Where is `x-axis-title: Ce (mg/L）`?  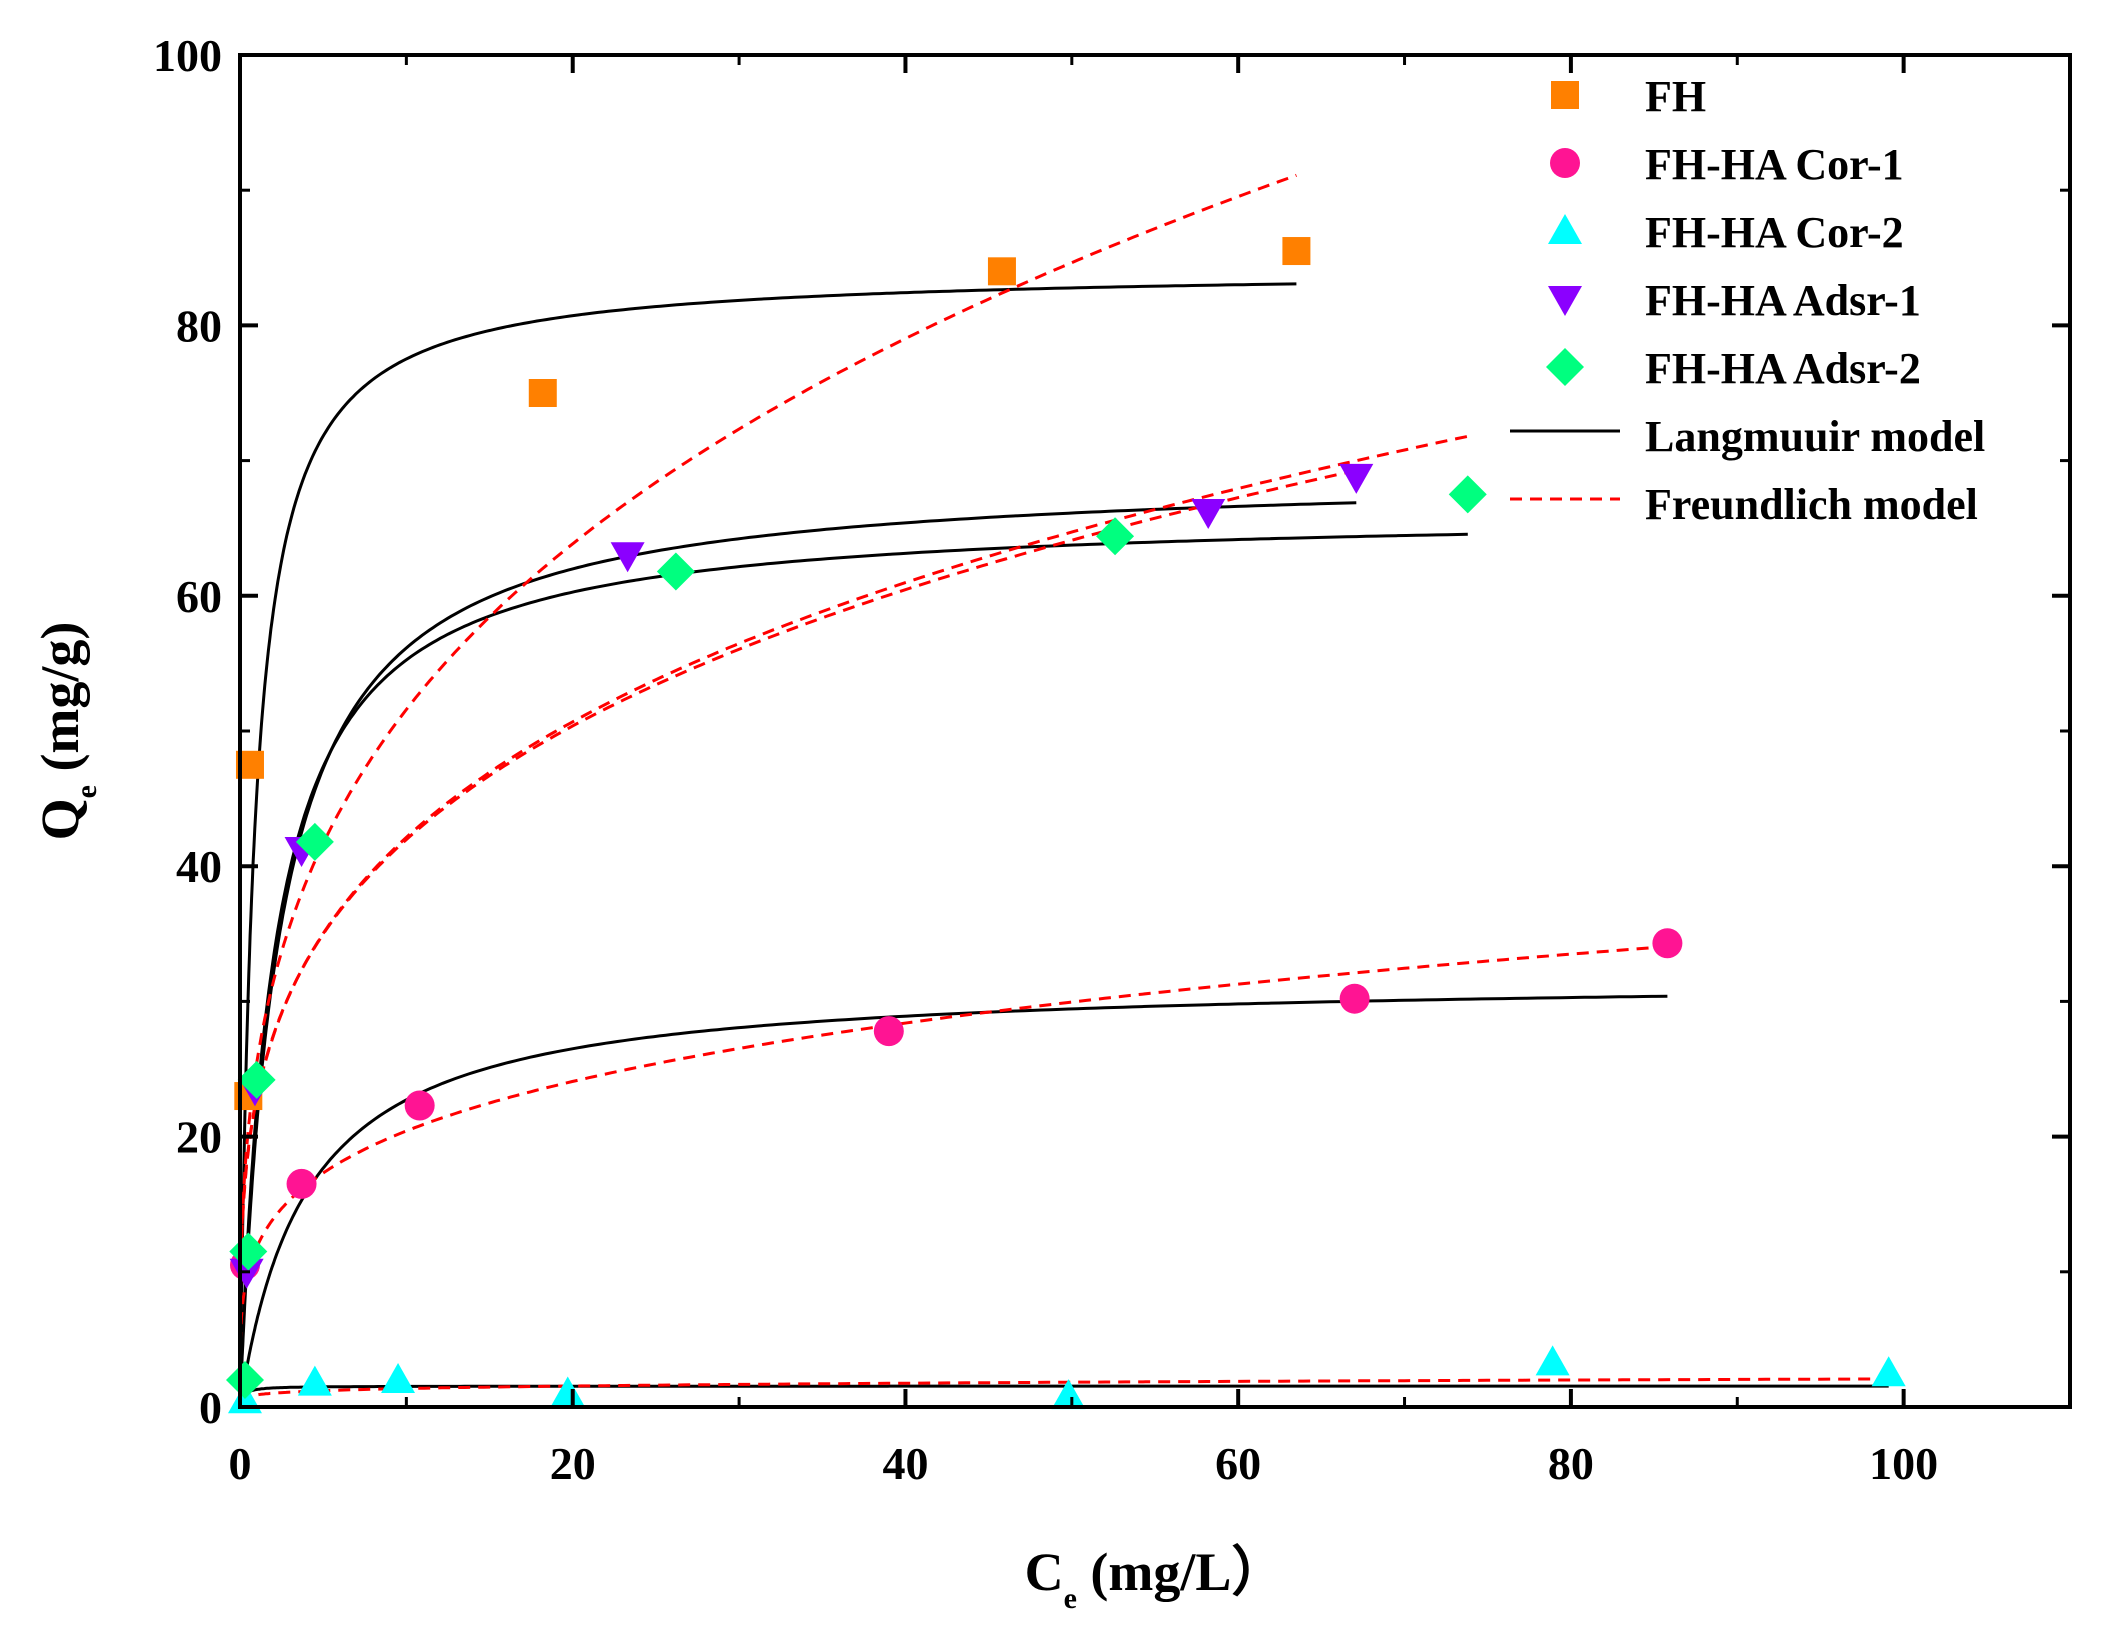
x-axis-title: Ce (mg/L） is located at coordinates (1155, 1578).